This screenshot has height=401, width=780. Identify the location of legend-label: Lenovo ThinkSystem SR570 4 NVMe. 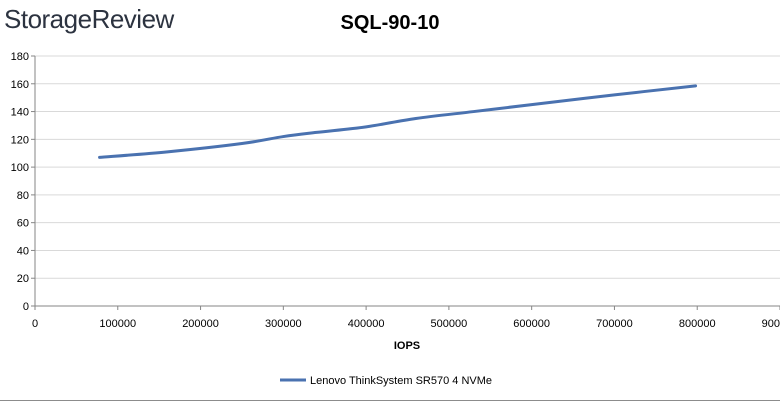
(401, 381).